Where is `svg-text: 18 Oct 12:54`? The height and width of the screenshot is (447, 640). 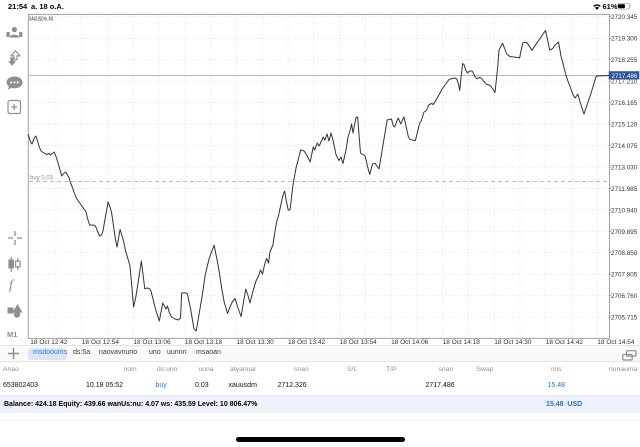 svg-text: 18 Oct 12:54 is located at coordinates (101, 342).